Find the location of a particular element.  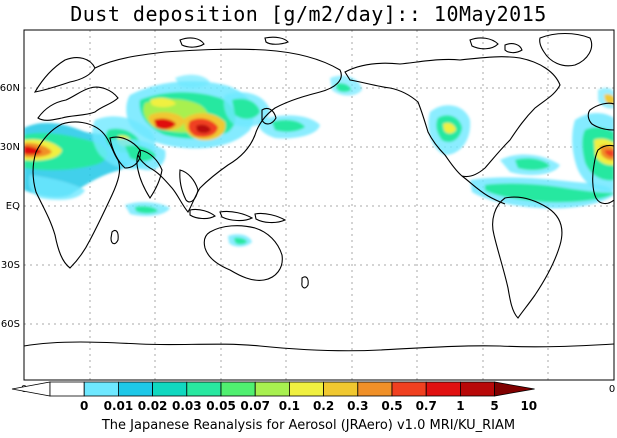

lat-label-60n: 60N is located at coordinates (10, 88).